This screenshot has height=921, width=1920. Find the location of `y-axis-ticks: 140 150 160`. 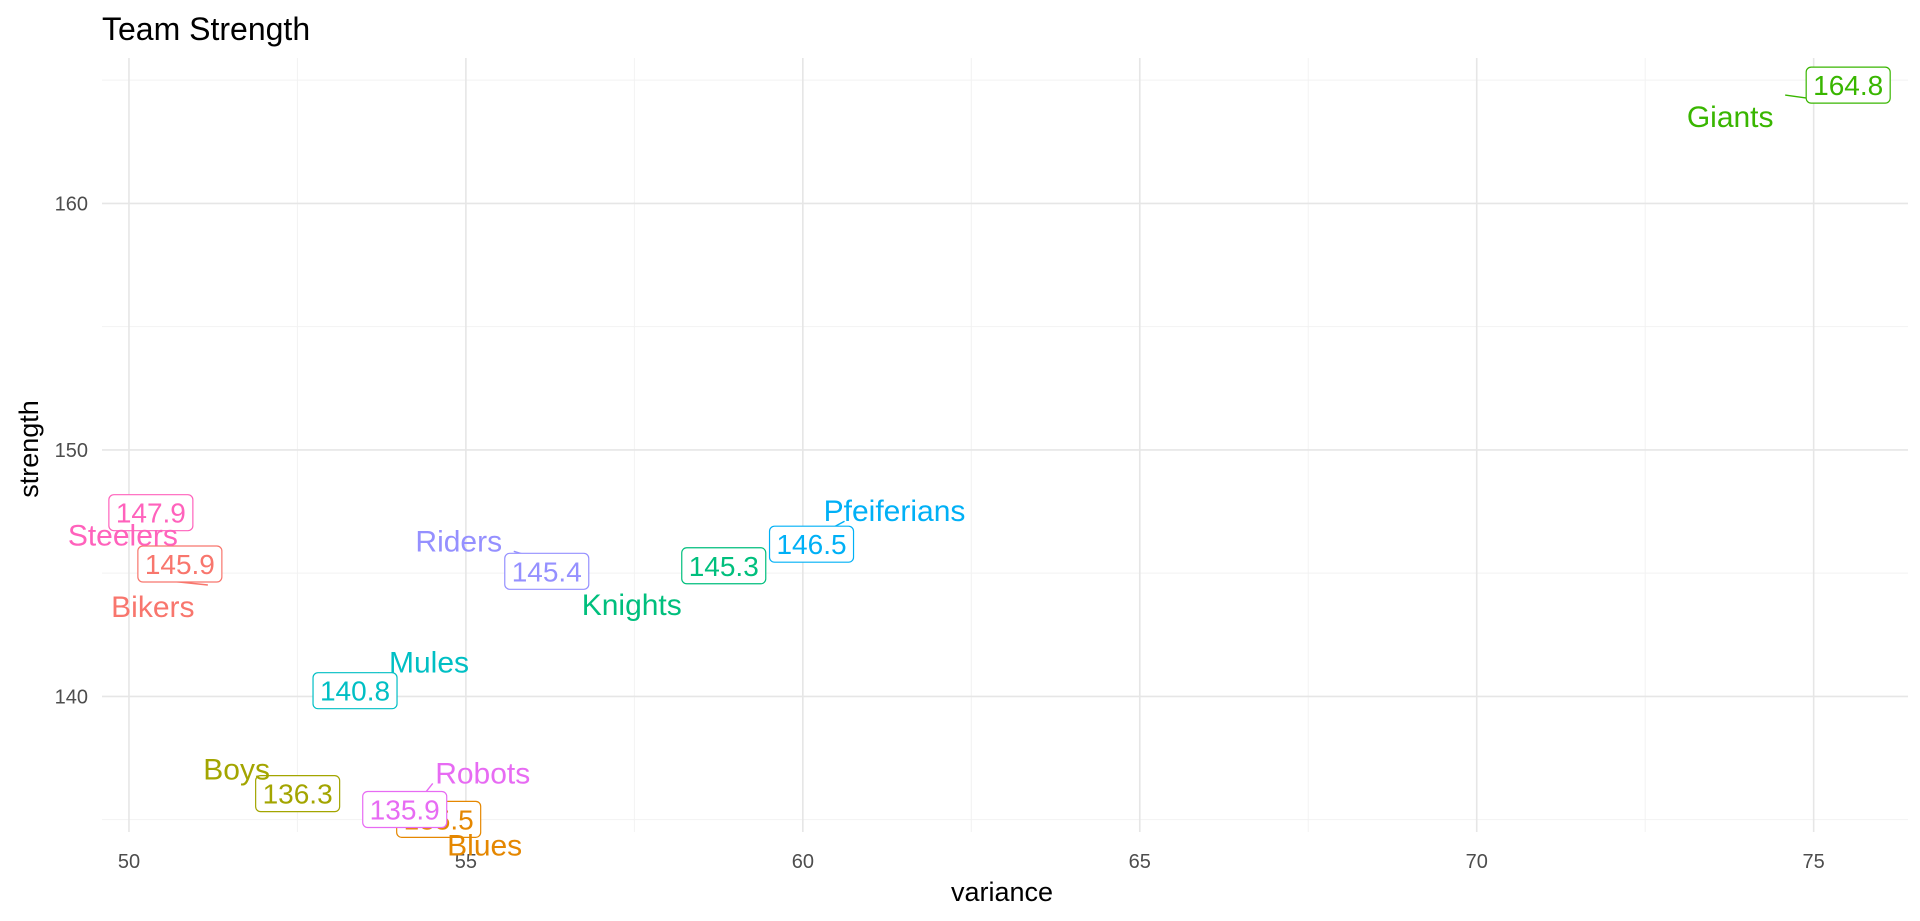

y-axis-ticks: 140 150 160 is located at coordinates (71, 450).